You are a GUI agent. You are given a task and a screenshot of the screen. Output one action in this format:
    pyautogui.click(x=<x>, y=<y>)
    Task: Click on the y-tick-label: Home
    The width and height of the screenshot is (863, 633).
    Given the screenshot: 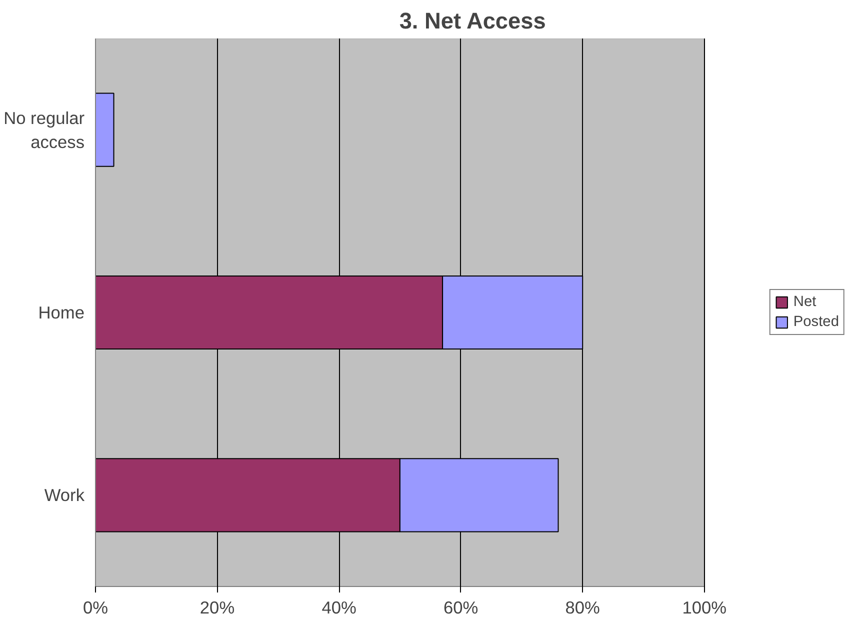 What is the action you would take?
    pyautogui.click(x=61, y=312)
    